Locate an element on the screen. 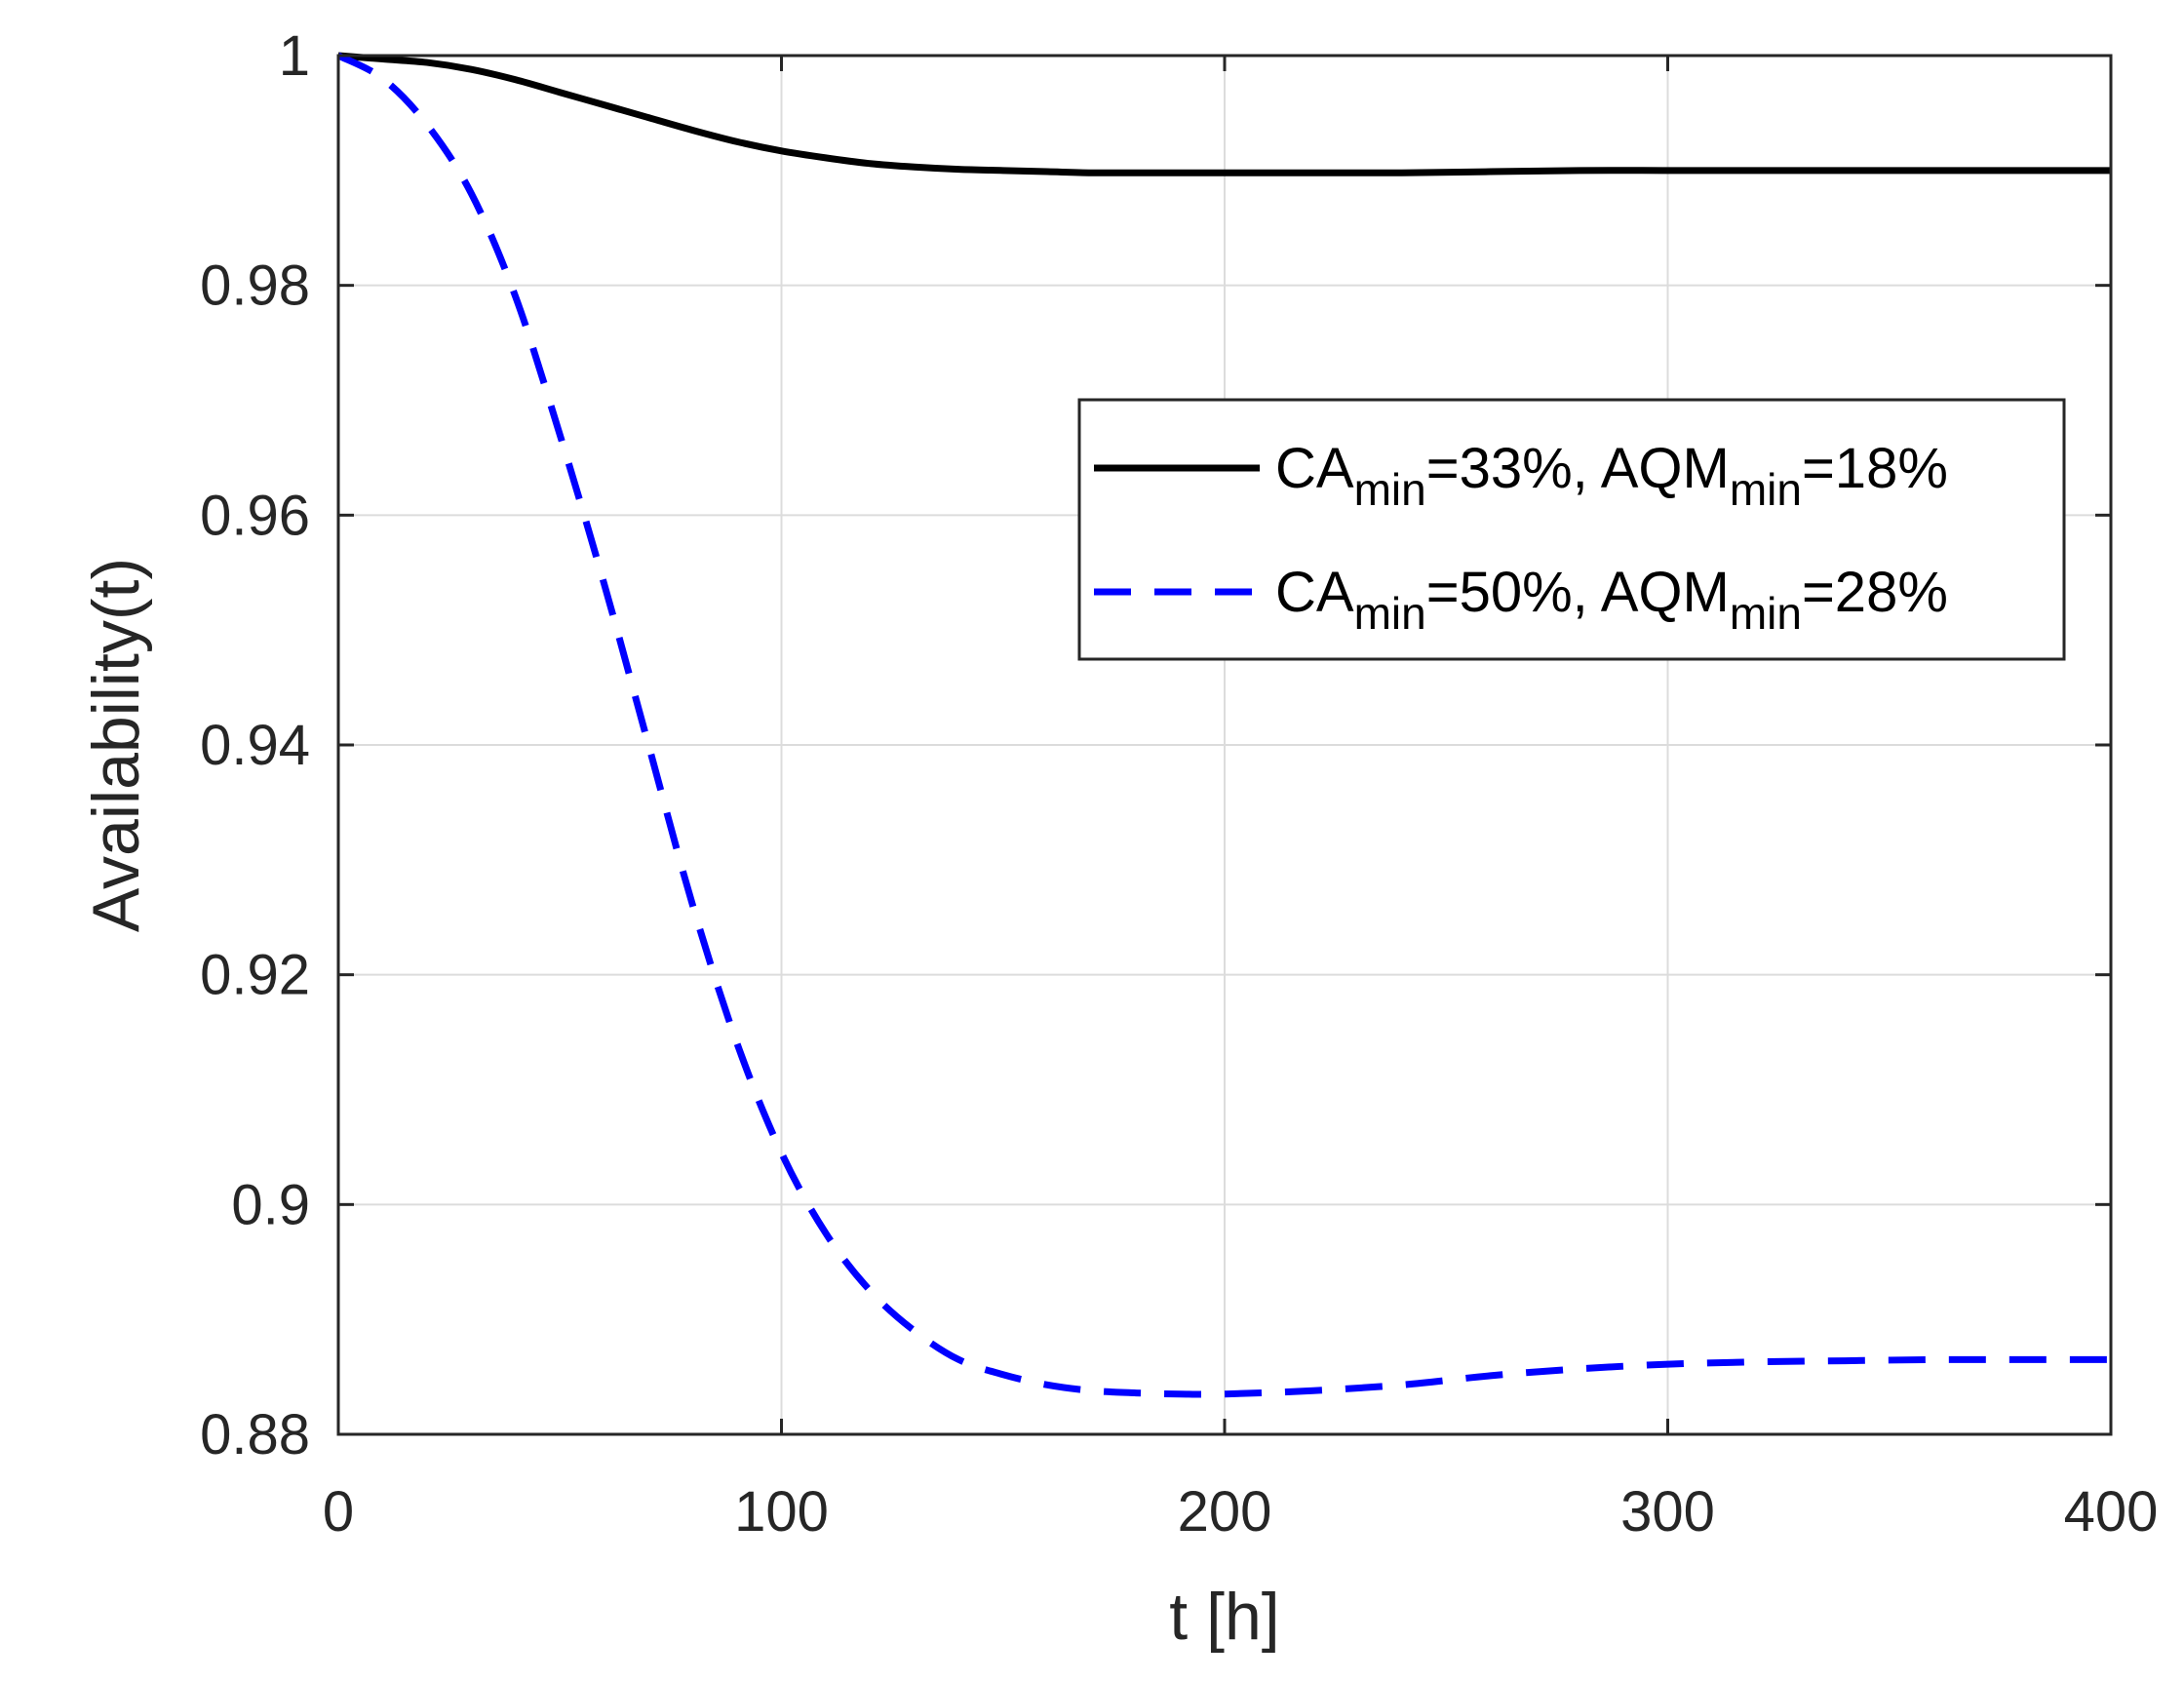  legend-box is located at coordinates (1571, 529).